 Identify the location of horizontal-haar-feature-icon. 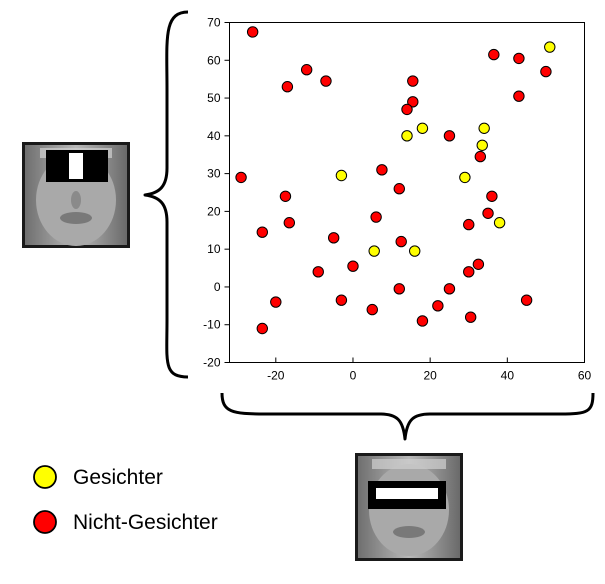
(407, 495).